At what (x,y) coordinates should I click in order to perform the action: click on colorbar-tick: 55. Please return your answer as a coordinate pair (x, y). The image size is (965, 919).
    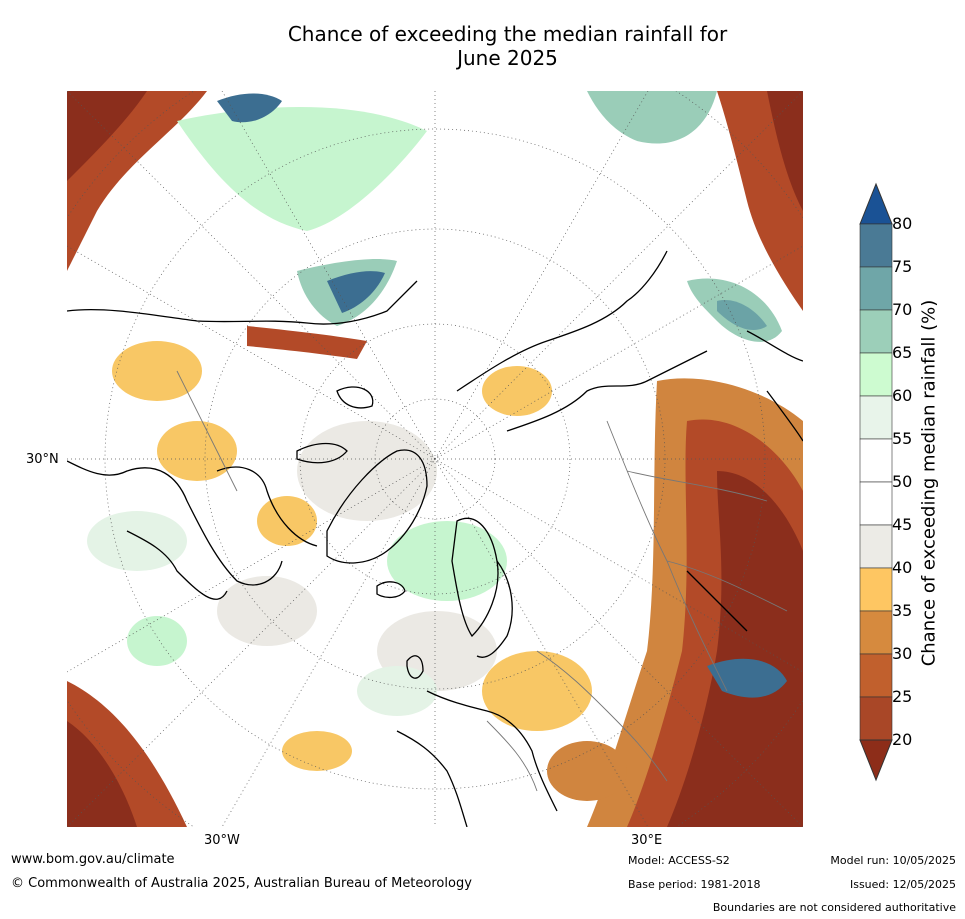
    Looking at the image, I should click on (902, 438).